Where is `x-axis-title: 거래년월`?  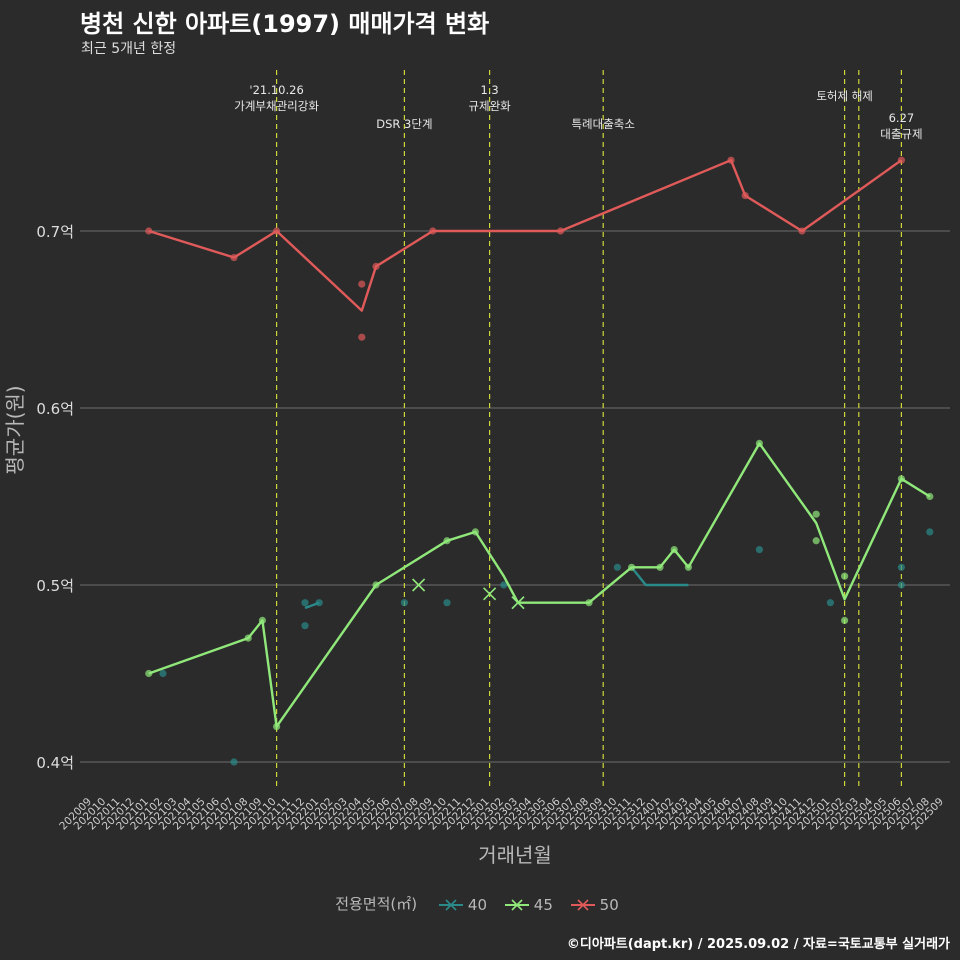 x-axis-title: 거래년월 is located at coordinates (515, 855).